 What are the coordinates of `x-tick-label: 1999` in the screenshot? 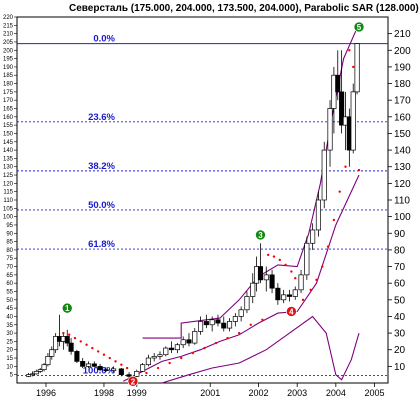 It's located at (137, 393).